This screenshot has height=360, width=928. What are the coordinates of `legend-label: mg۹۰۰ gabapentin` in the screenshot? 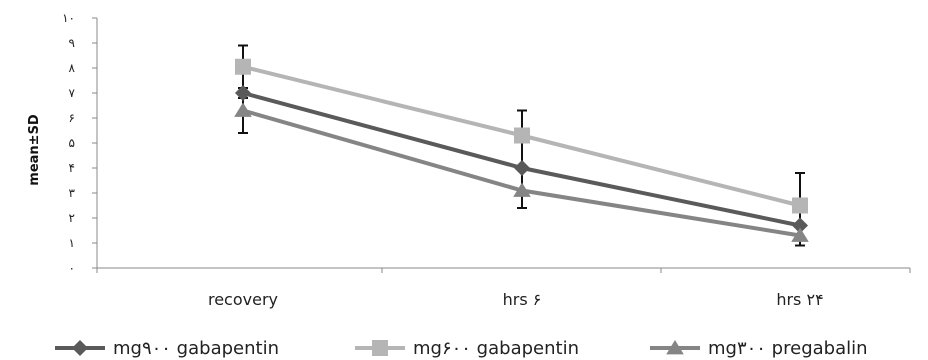 It's located at (196, 348).